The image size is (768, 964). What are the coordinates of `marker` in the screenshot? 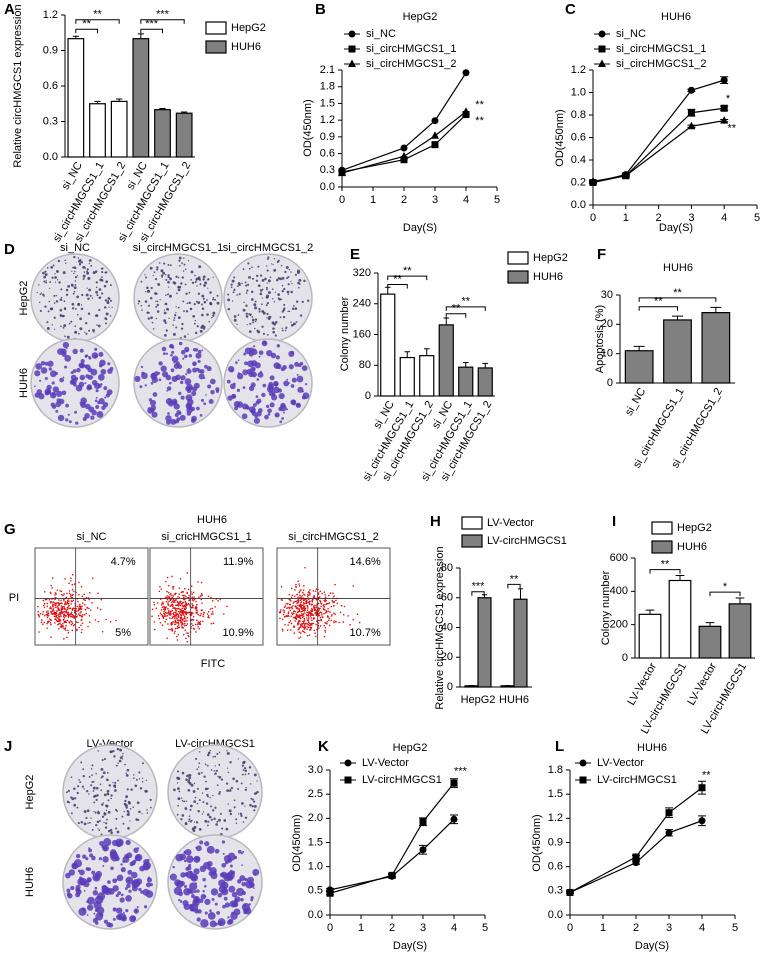 It's located at (602, 34).